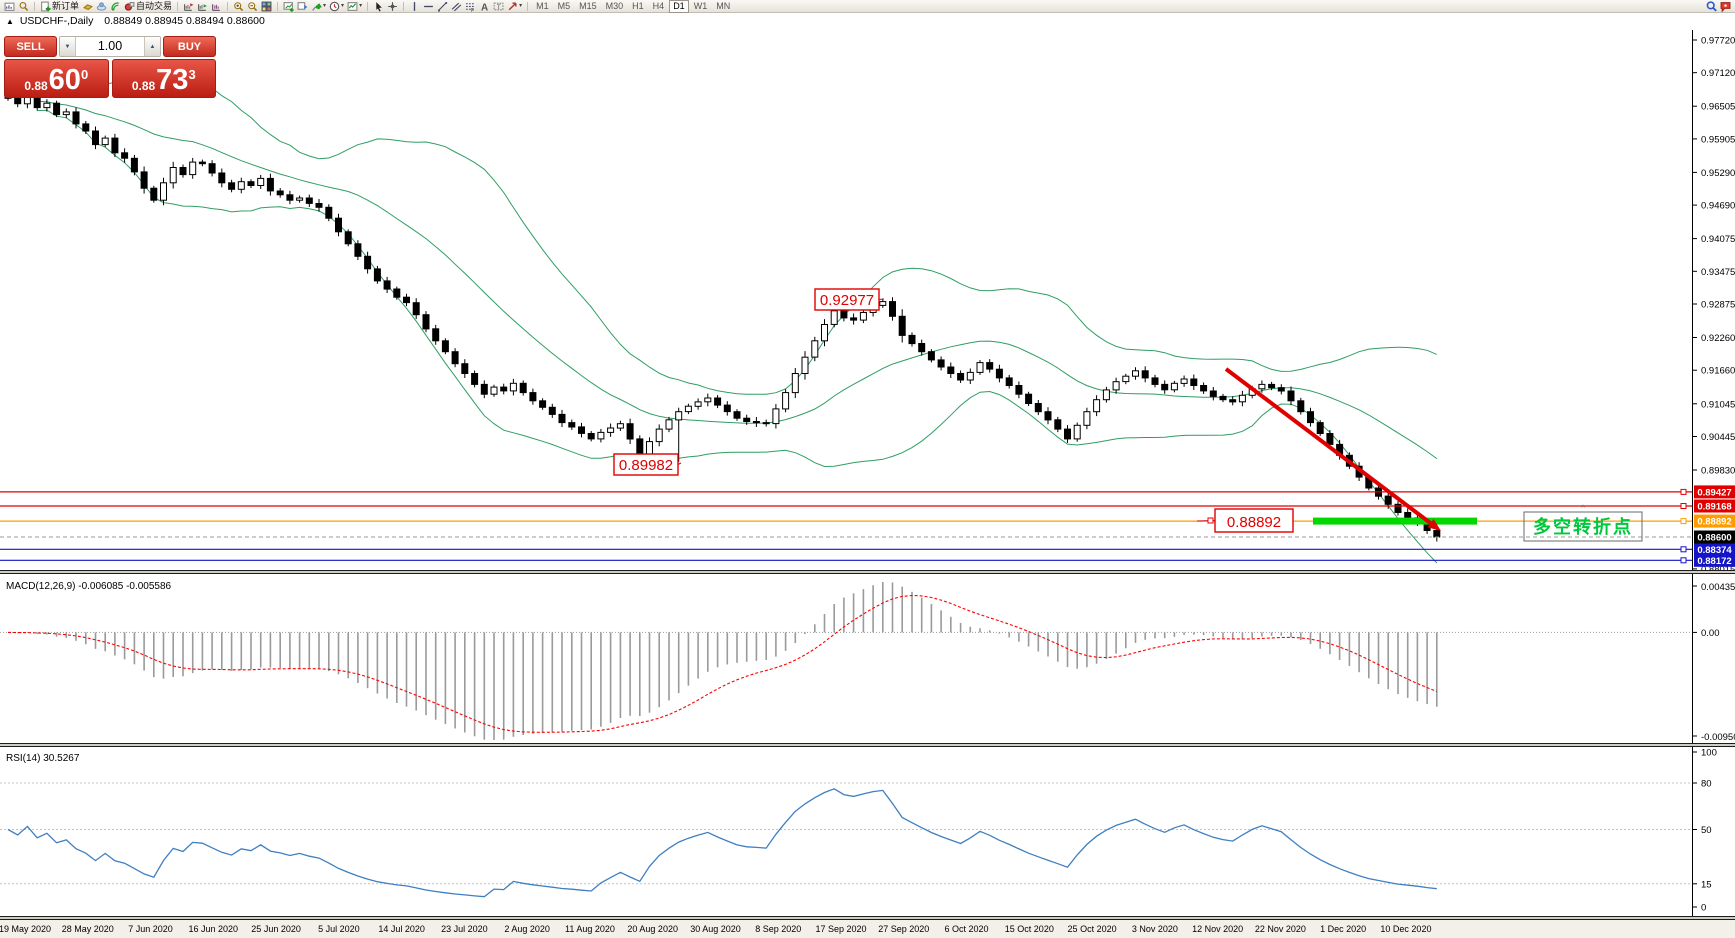 Image resolution: width=1735 pixels, height=938 pixels. Describe the element at coordinates (638, 5) in the screenshot. I see `timeframe-h1-button: H1` at that location.